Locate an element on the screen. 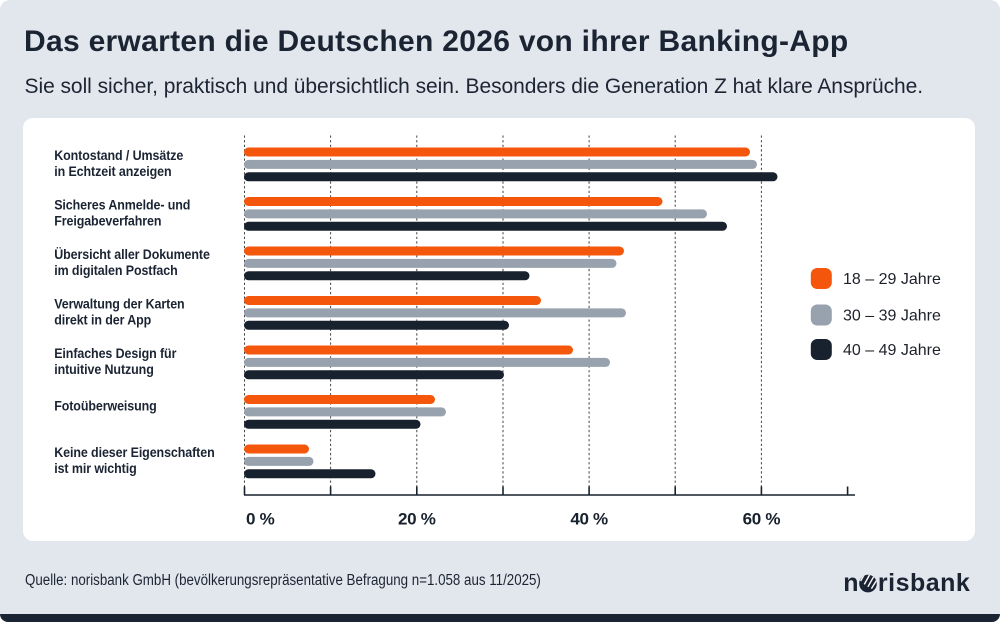  svg-text: Verwaltung der Karten is located at coordinates (119, 304).